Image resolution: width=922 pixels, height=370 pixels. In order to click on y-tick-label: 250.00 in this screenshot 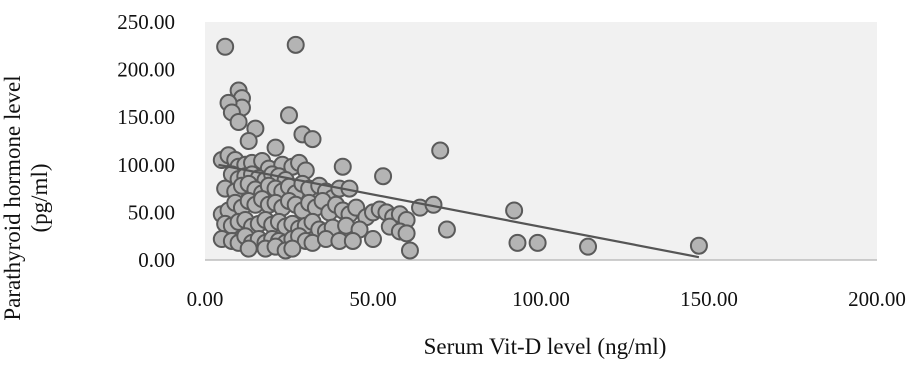, I will do `click(146, 22)`.